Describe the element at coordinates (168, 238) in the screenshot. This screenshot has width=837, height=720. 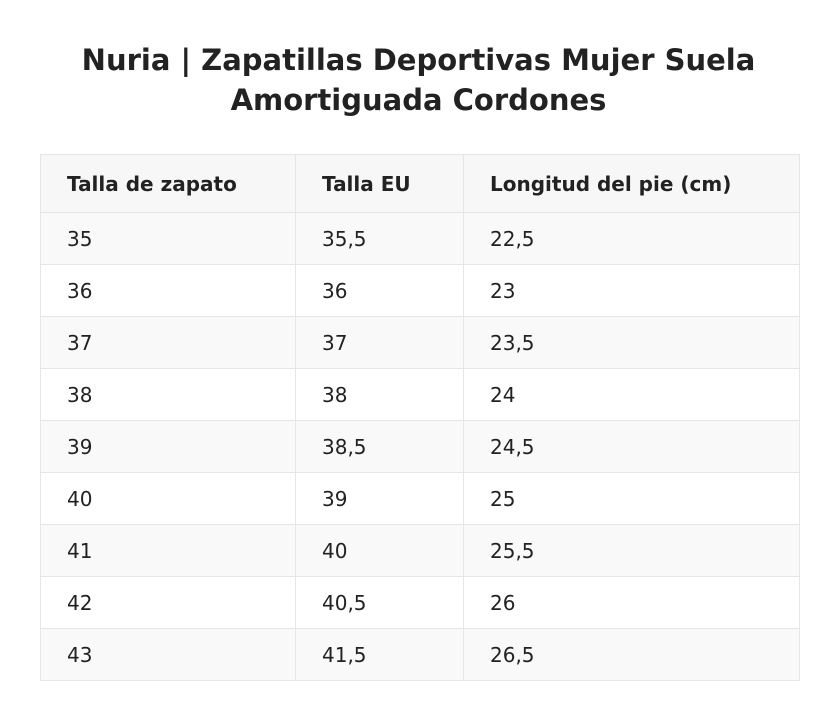
I see `cell-shoe-size: 35` at that location.